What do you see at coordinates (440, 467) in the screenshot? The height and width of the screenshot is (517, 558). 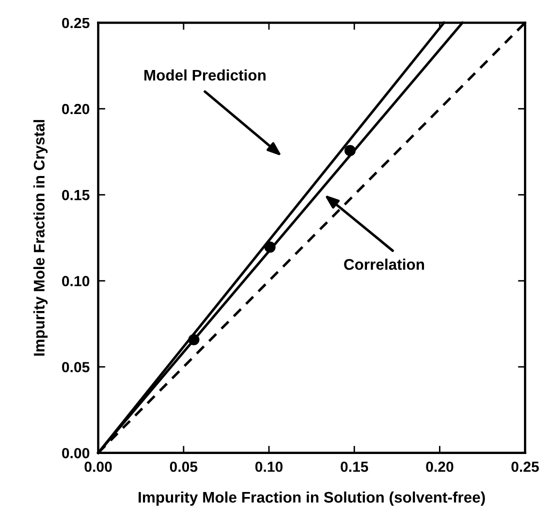 I see `x-tick-label: 0.20` at bounding box center [440, 467].